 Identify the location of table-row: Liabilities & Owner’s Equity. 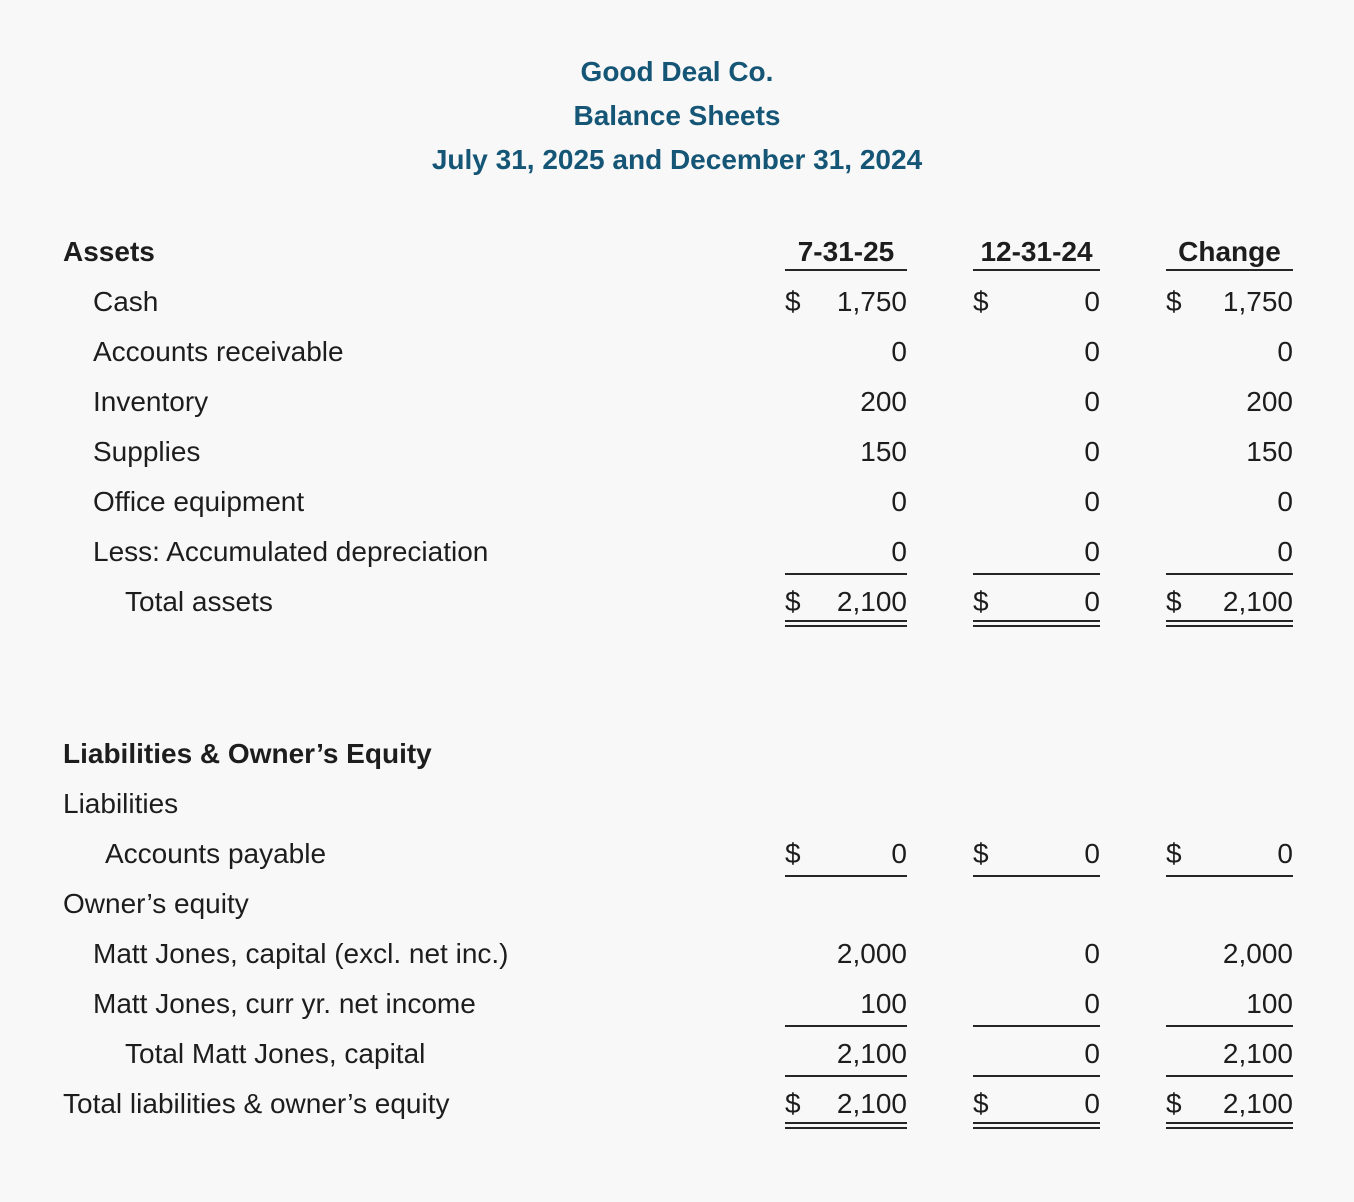
(677, 754).